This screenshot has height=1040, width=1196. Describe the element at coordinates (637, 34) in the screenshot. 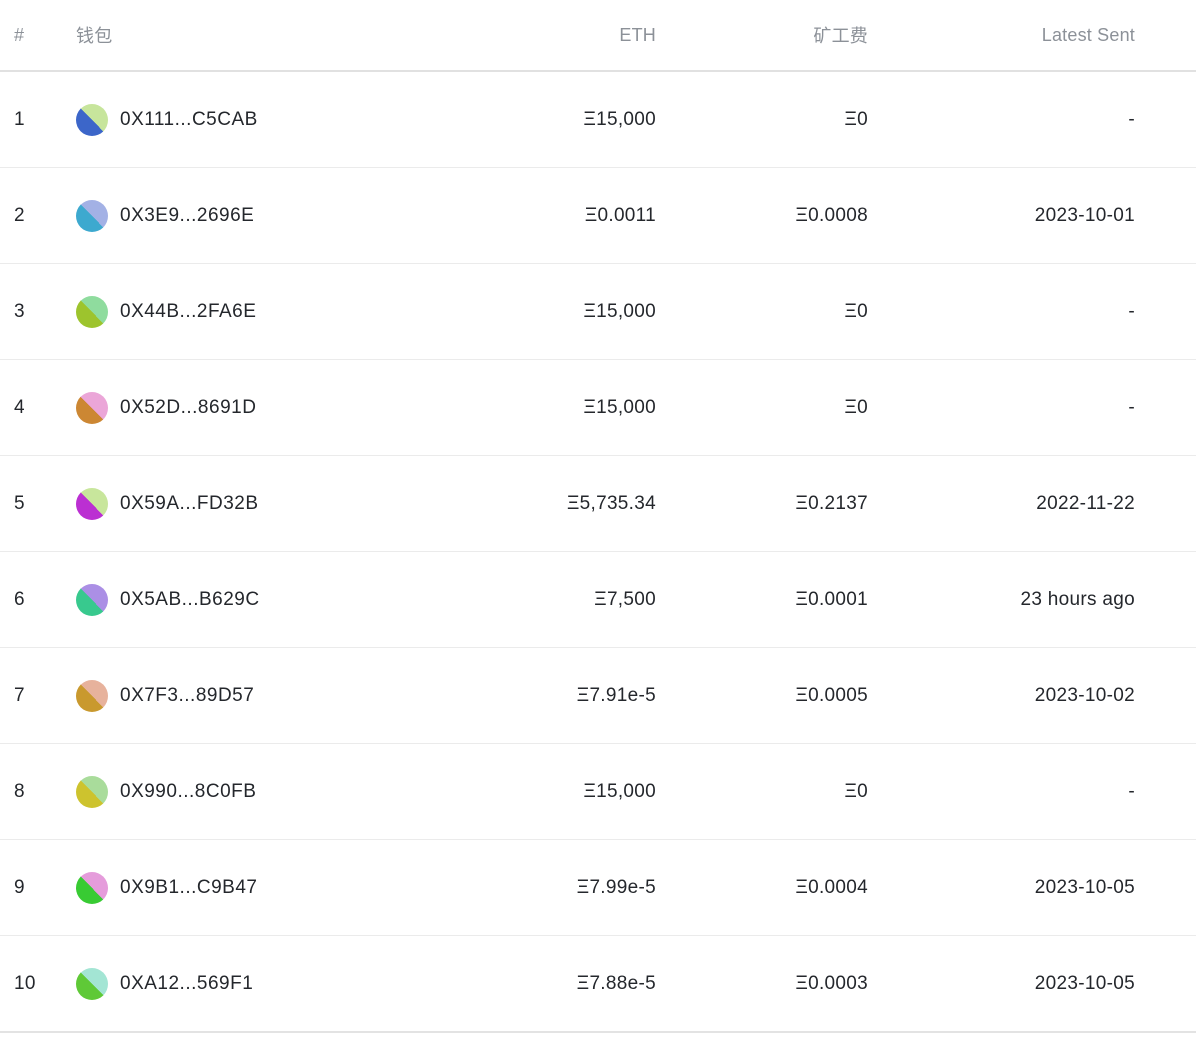

I see `column-header-eth: ETH` at that location.